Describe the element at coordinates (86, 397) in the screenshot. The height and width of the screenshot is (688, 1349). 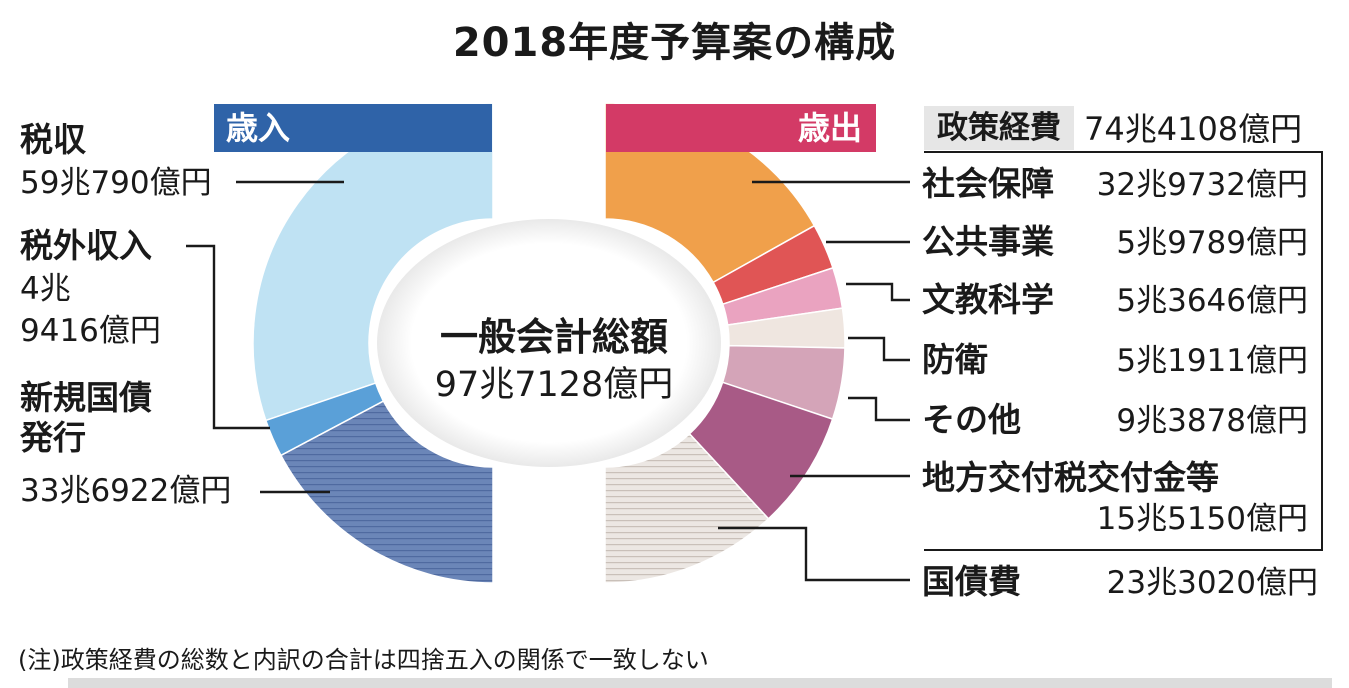
I see `rev-label-bond-1: 新規国債` at that location.